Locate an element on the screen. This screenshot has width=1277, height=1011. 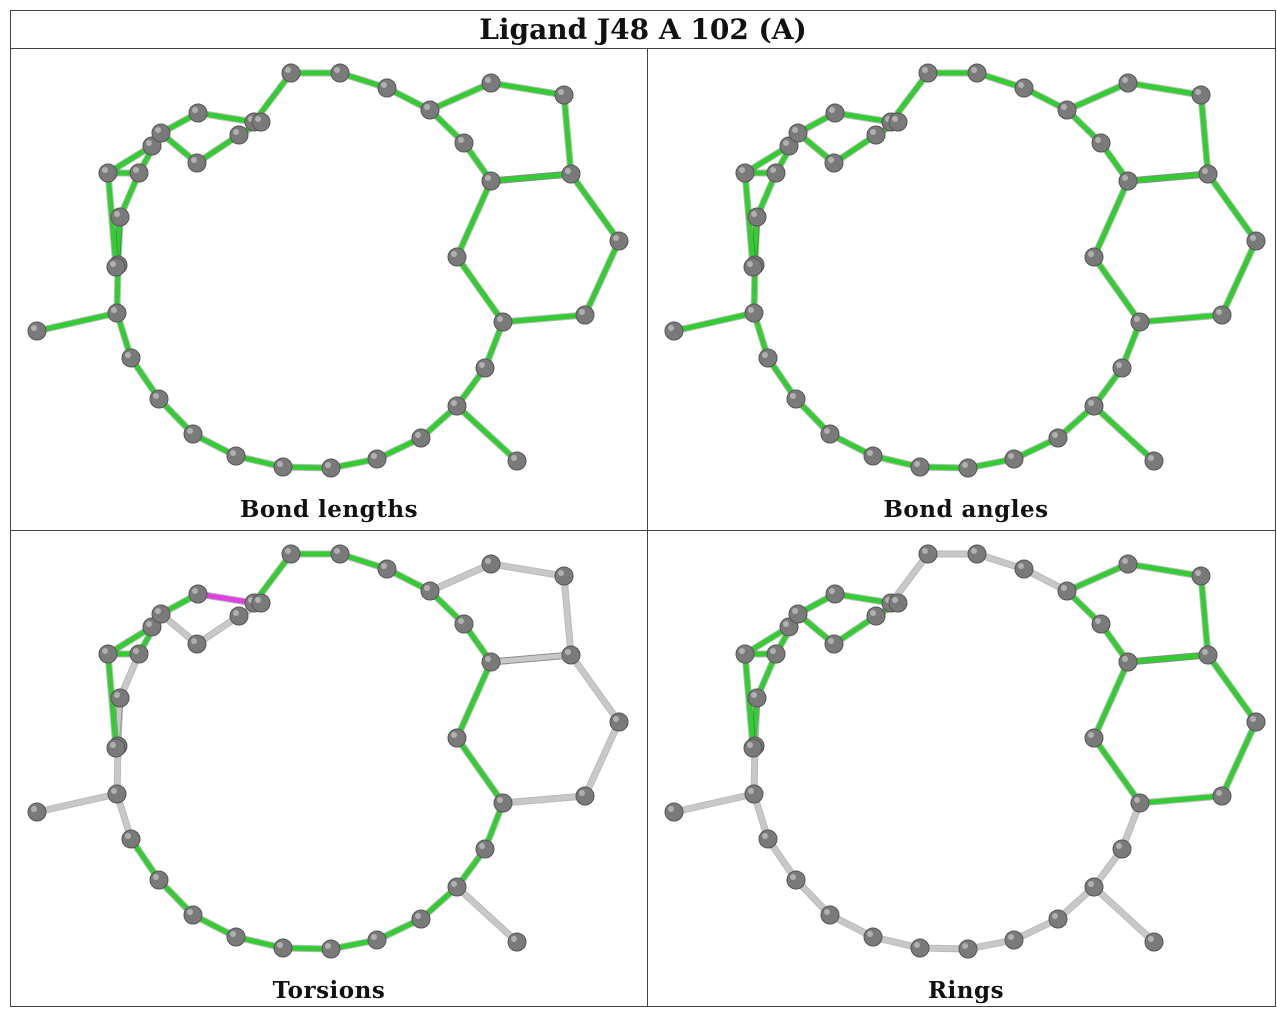
divider-vertical is located at coordinates (647, 528).